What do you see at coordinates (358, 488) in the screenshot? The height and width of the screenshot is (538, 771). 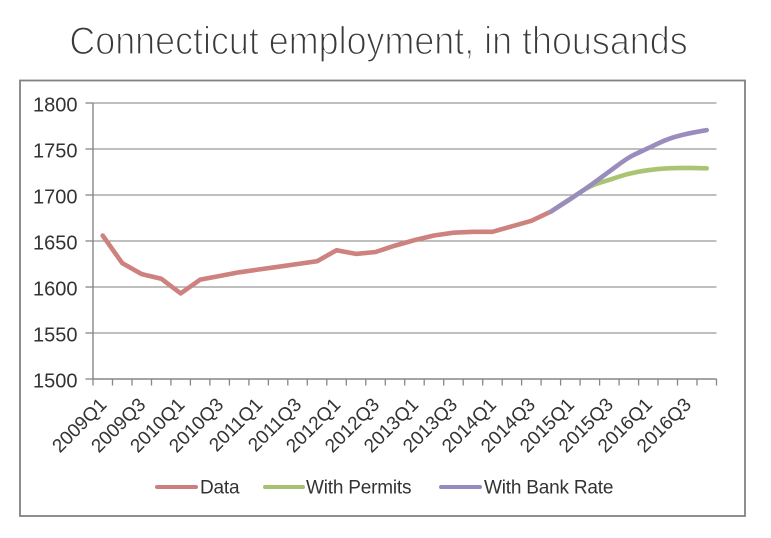 I see `svg-text: With Permits` at bounding box center [358, 488].